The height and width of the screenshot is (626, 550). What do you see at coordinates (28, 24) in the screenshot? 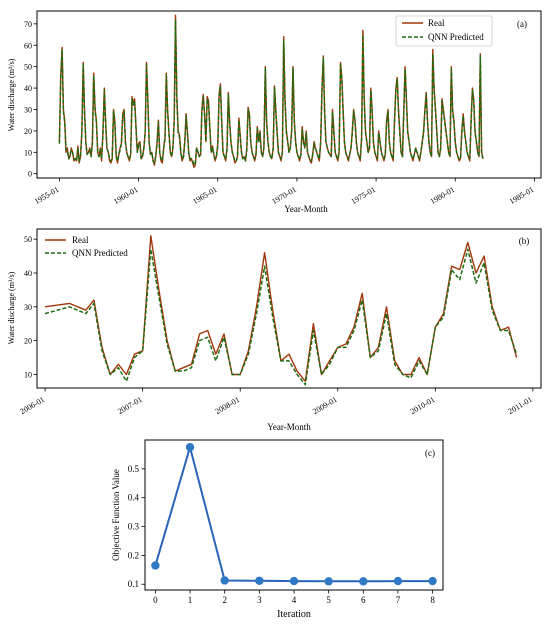
I see `y-tick-label: 70` at bounding box center [28, 24].